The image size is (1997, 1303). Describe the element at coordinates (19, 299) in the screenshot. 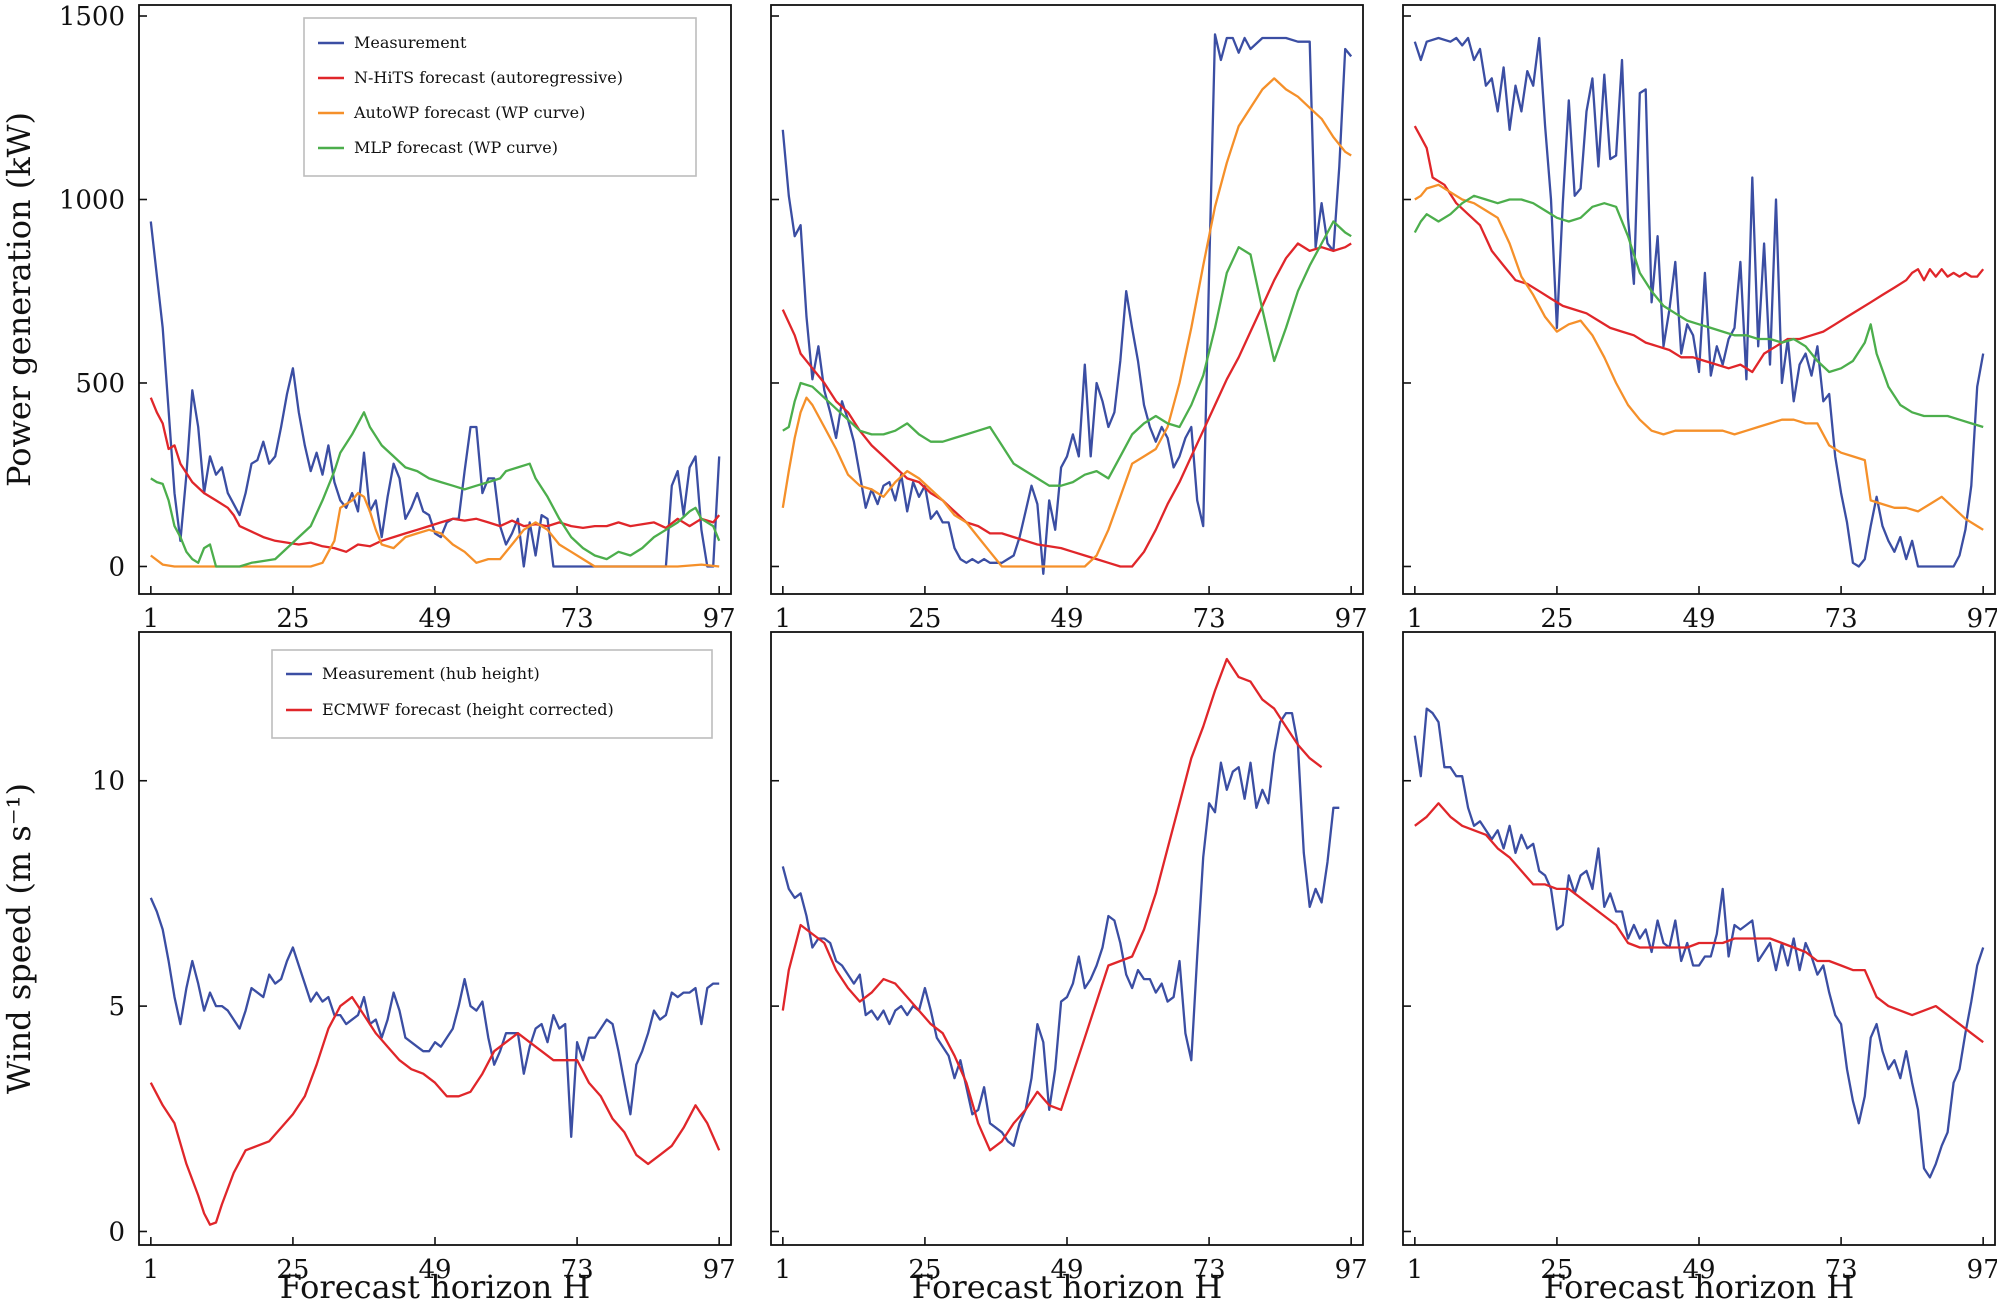

I see `y-axis-label-power: Power generation (kW)` at that location.